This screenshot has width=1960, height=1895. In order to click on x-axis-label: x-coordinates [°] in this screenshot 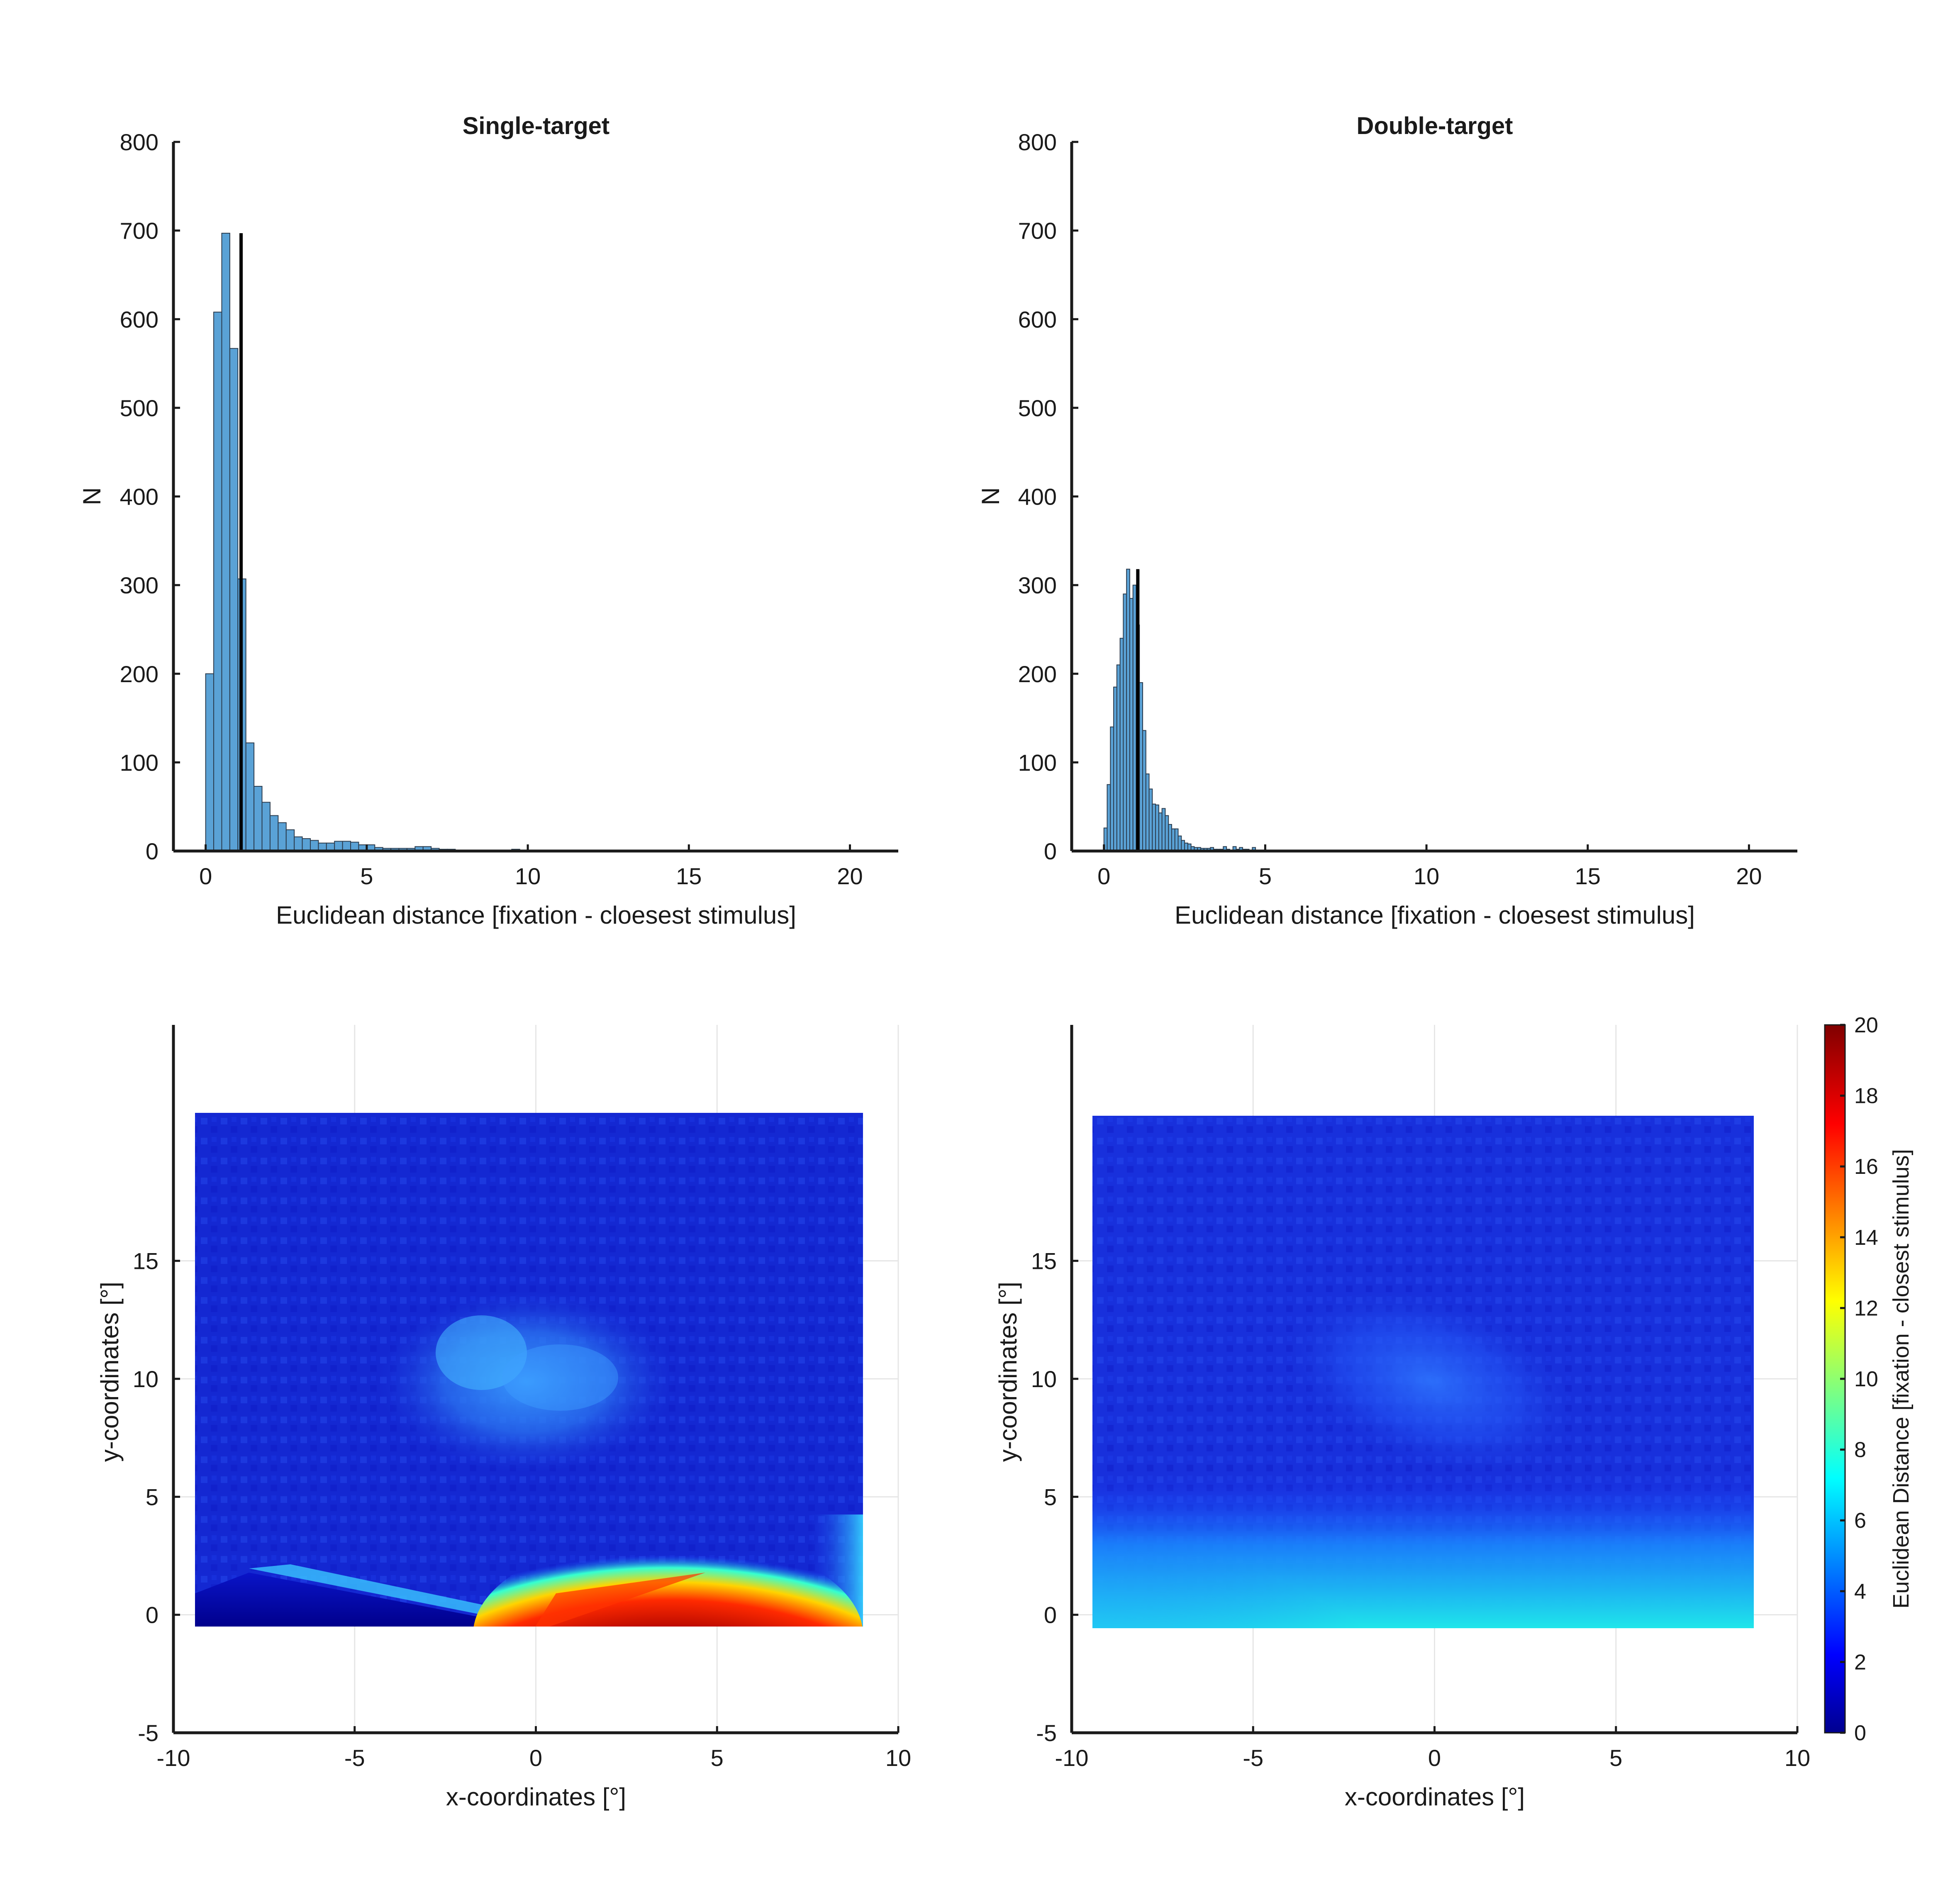, I will do `click(536, 1797)`.